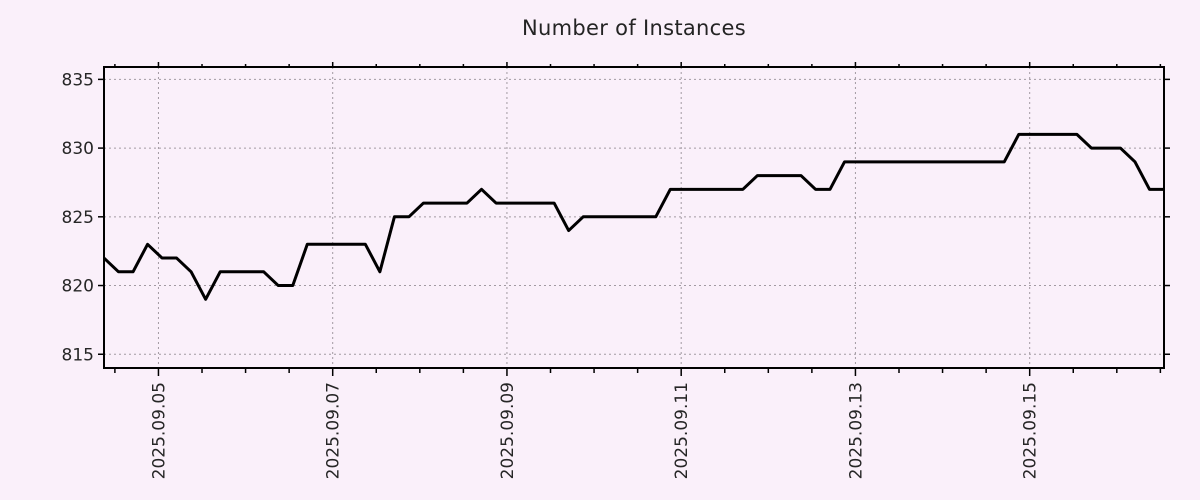  I want to click on y-tick-label: 825, so click(78, 218).